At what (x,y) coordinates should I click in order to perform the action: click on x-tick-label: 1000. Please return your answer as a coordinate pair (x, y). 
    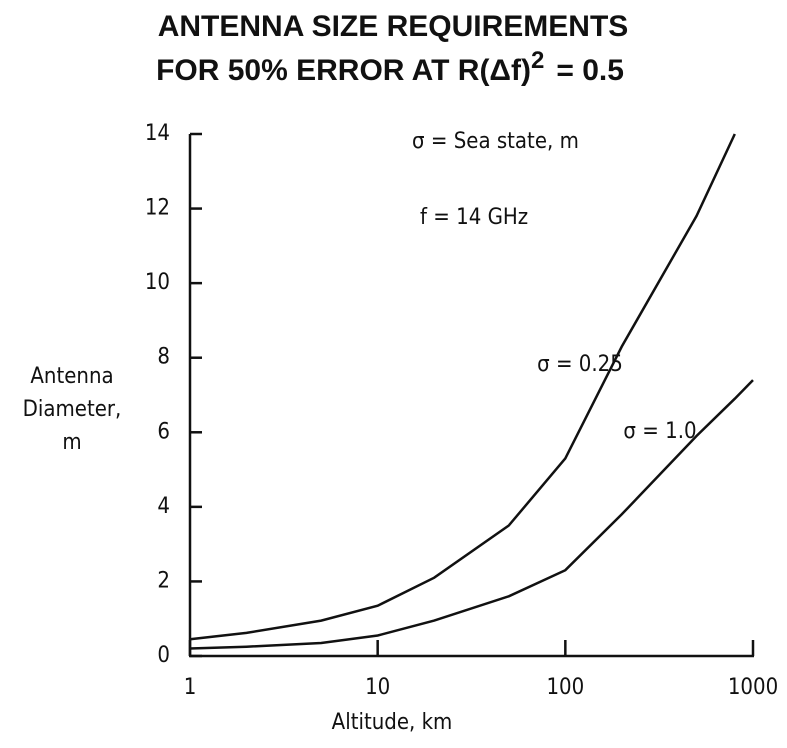
    Looking at the image, I should click on (753, 687).